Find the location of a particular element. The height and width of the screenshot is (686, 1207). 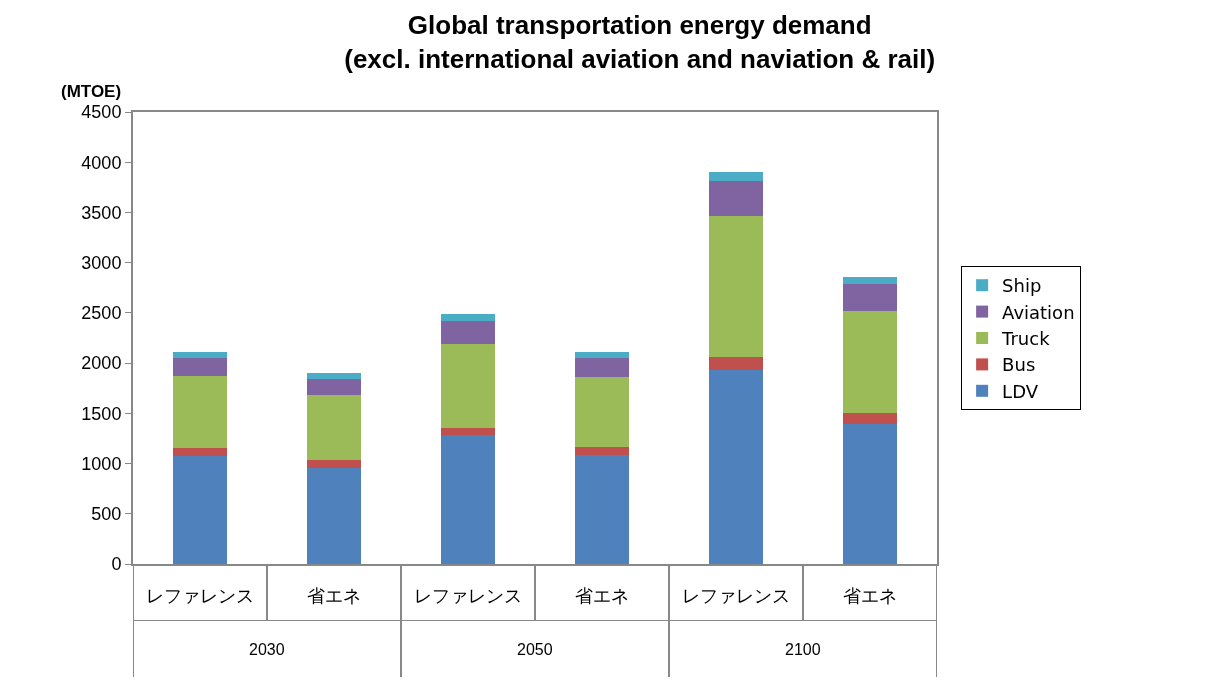

legend-label: Ship is located at coordinates (1022, 286).